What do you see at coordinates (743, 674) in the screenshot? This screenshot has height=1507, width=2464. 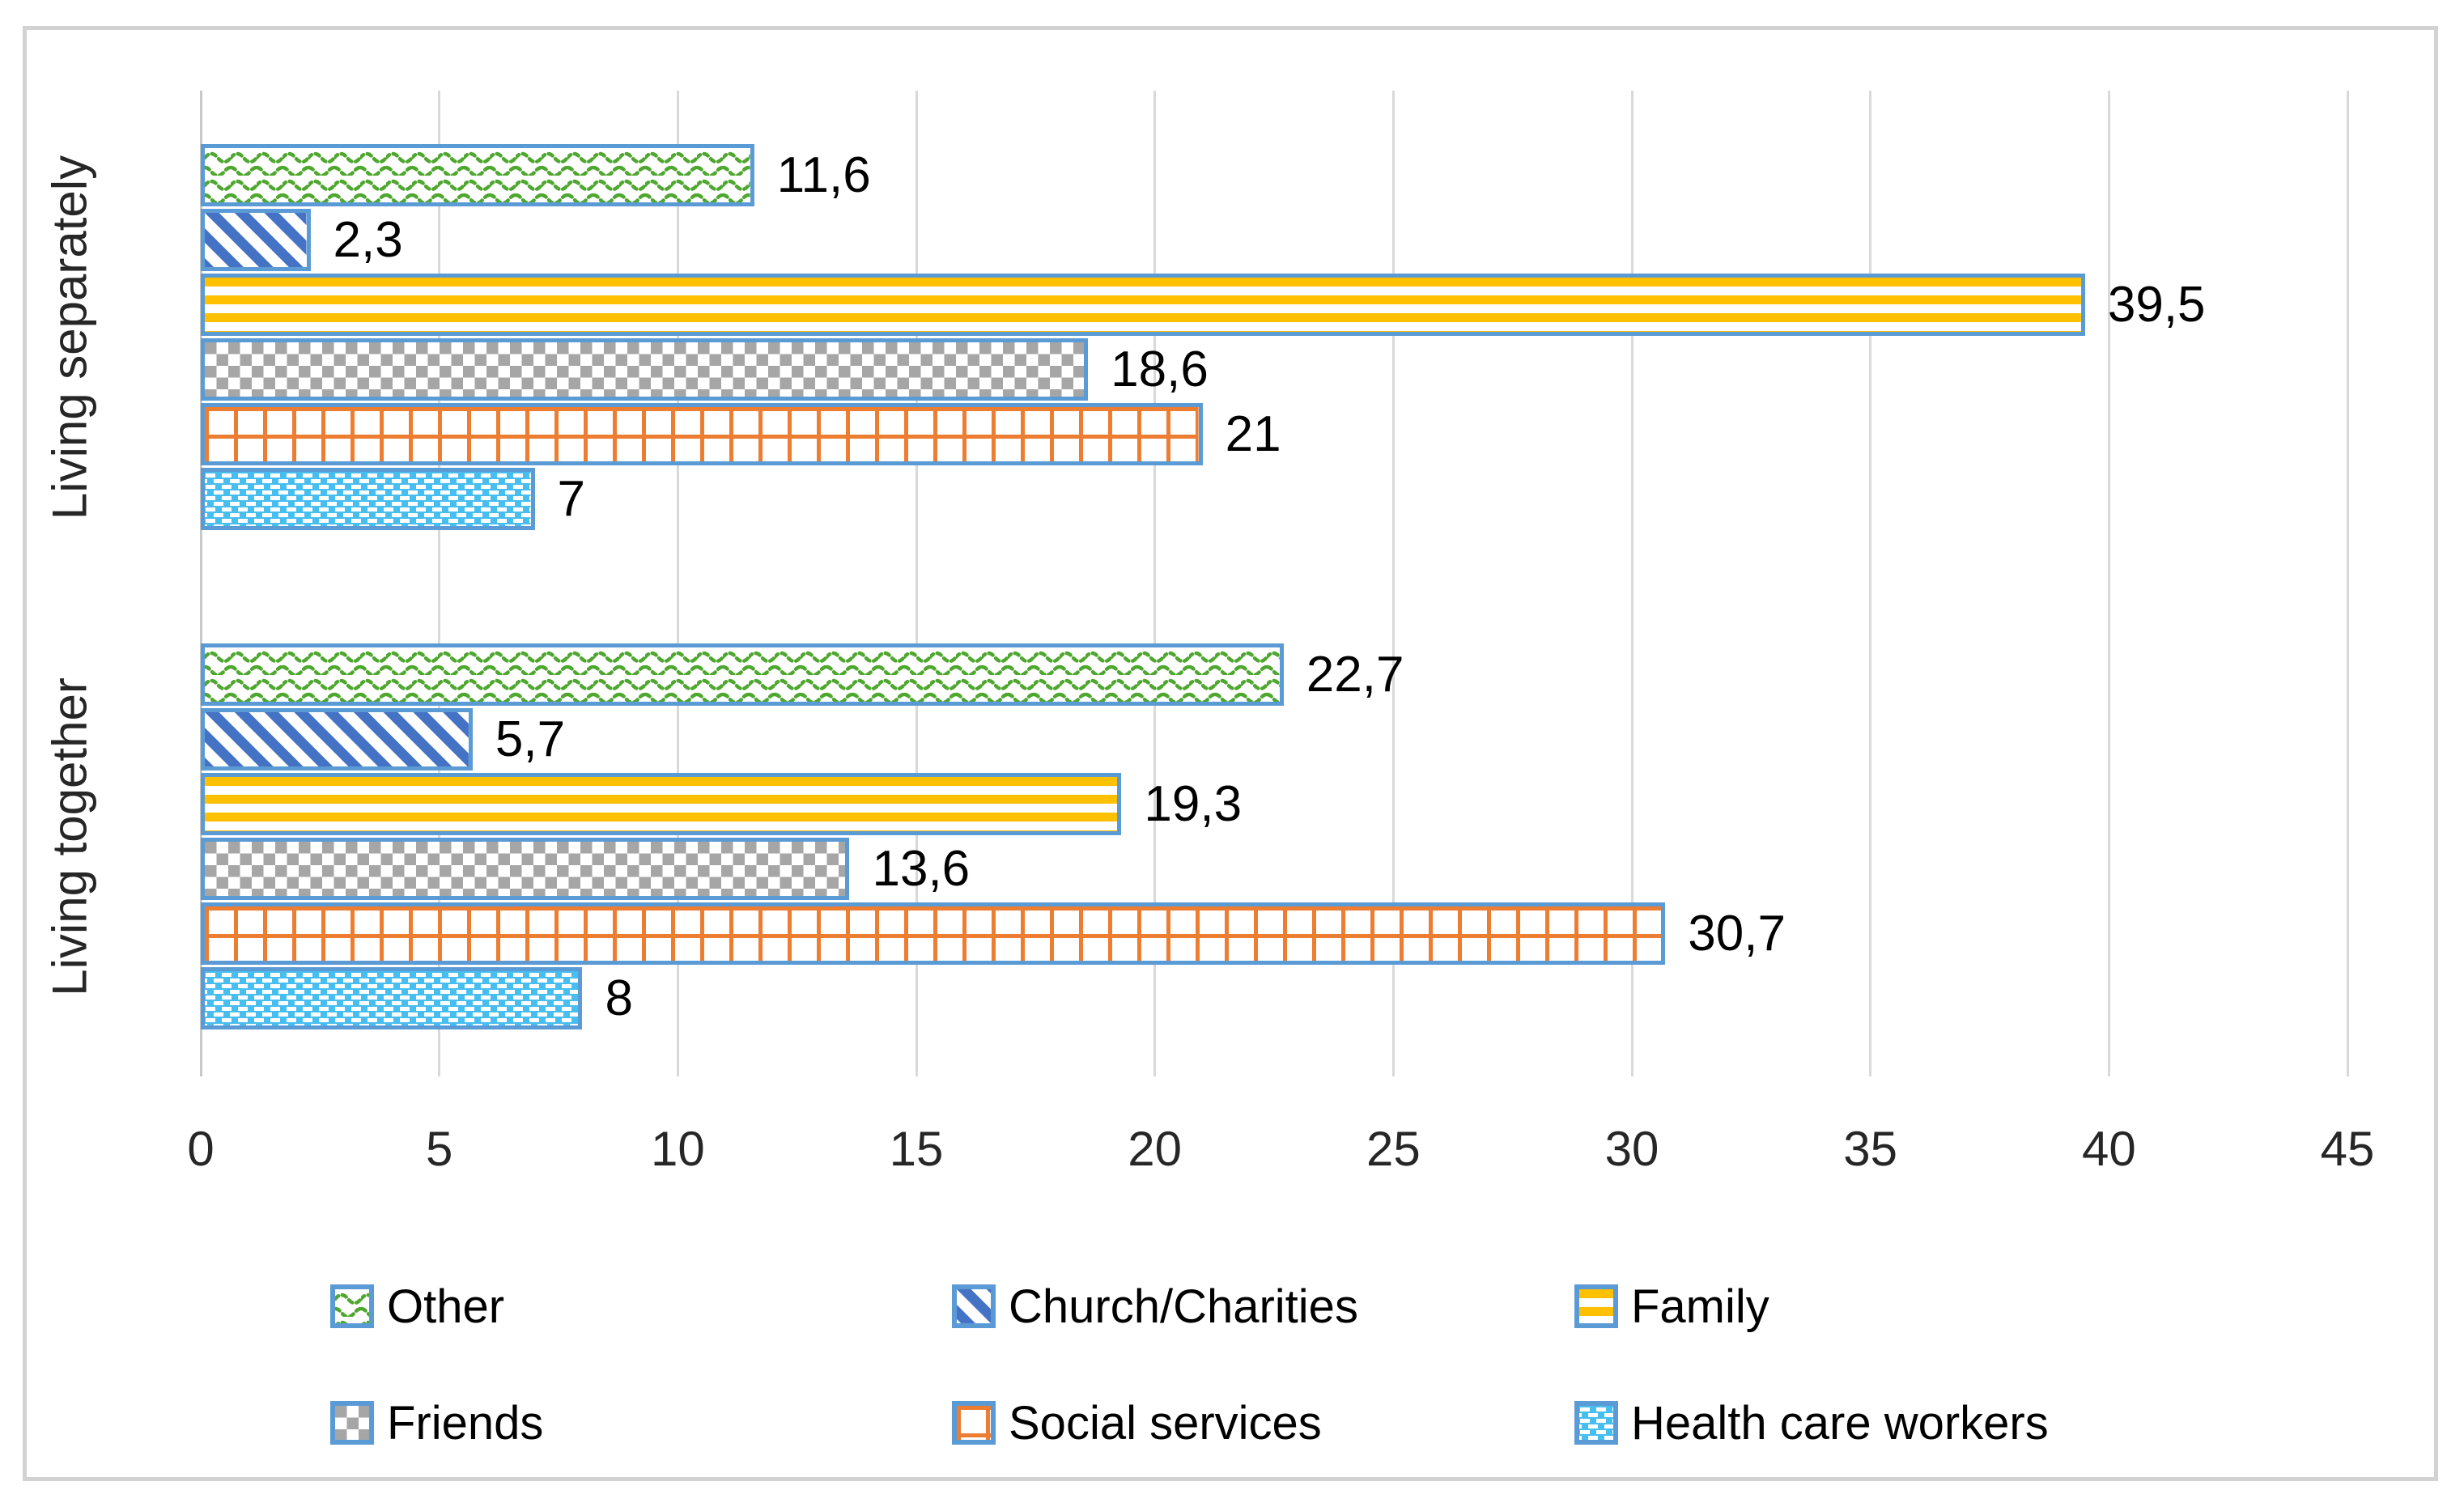 I see `bar-green-waves-together` at bounding box center [743, 674].